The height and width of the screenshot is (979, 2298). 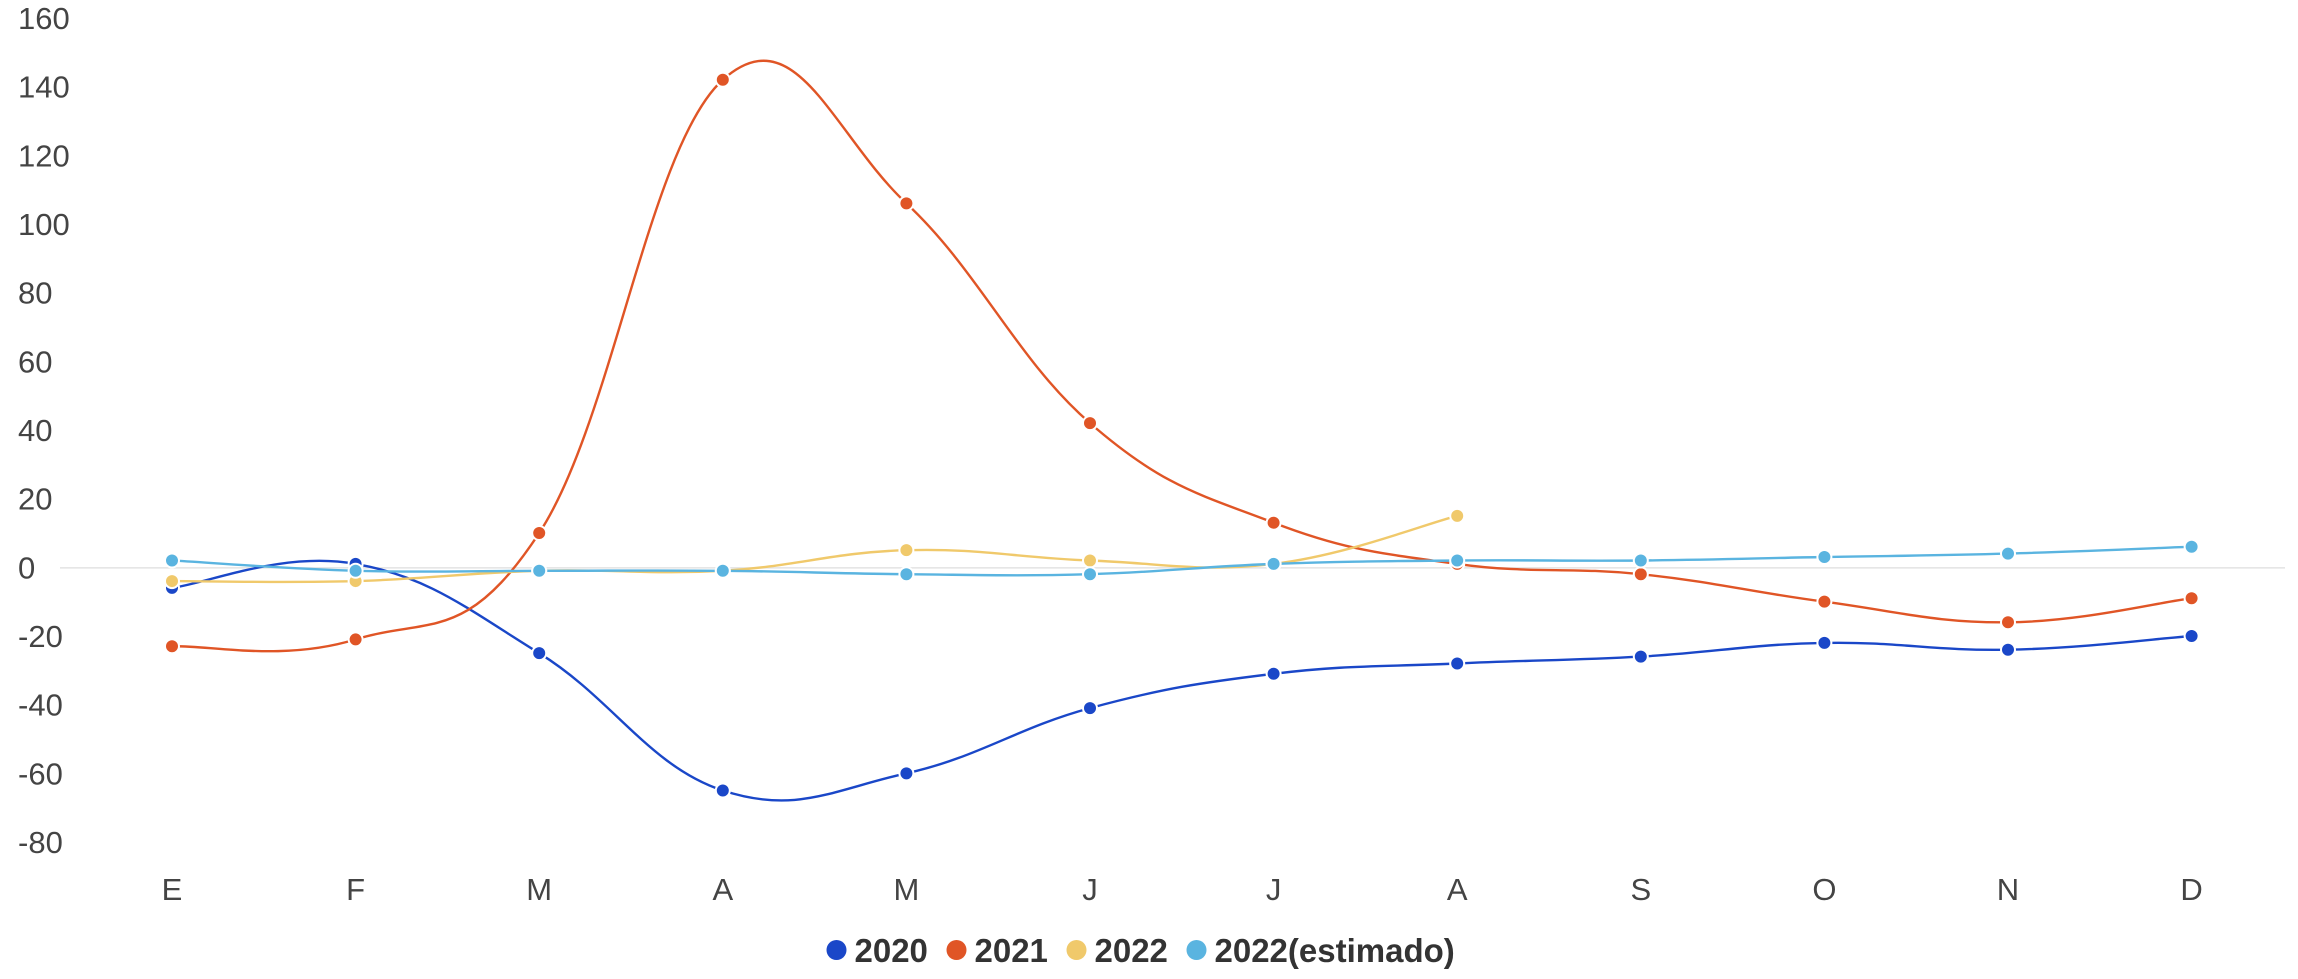 What do you see at coordinates (26, 567) in the screenshot?
I see `y-tick-label: 0` at bounding box center [26, 567].